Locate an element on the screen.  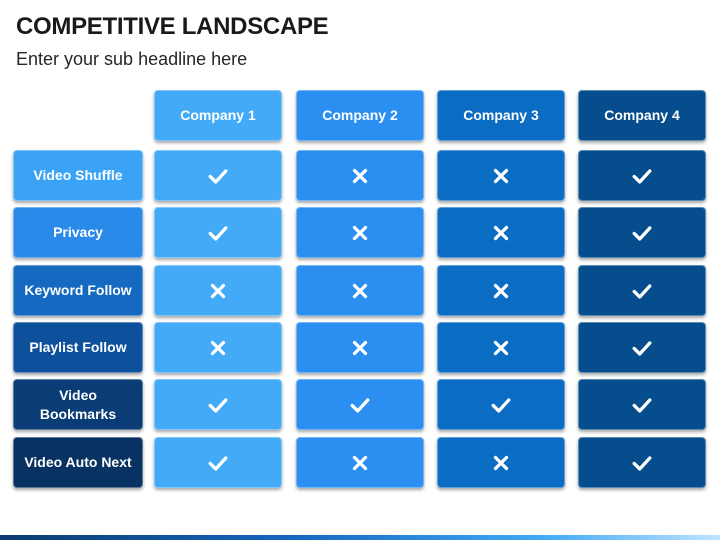
column-header-company-3: Company 3 is located at coordinates (501, 115).